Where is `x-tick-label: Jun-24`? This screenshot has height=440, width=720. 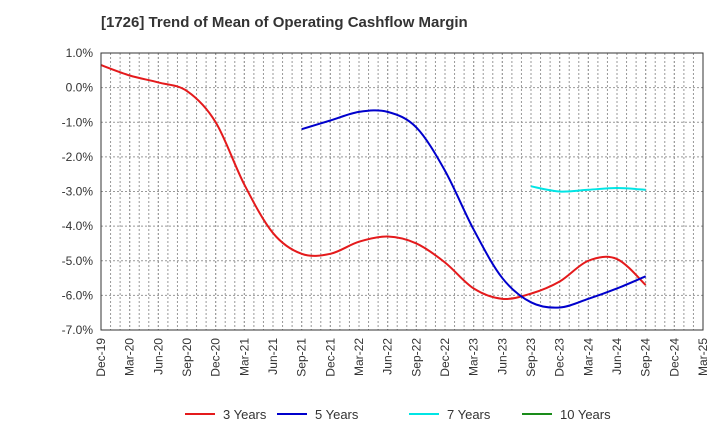 x-tick-label: Jun-24 is located at coordinates (617, 356).